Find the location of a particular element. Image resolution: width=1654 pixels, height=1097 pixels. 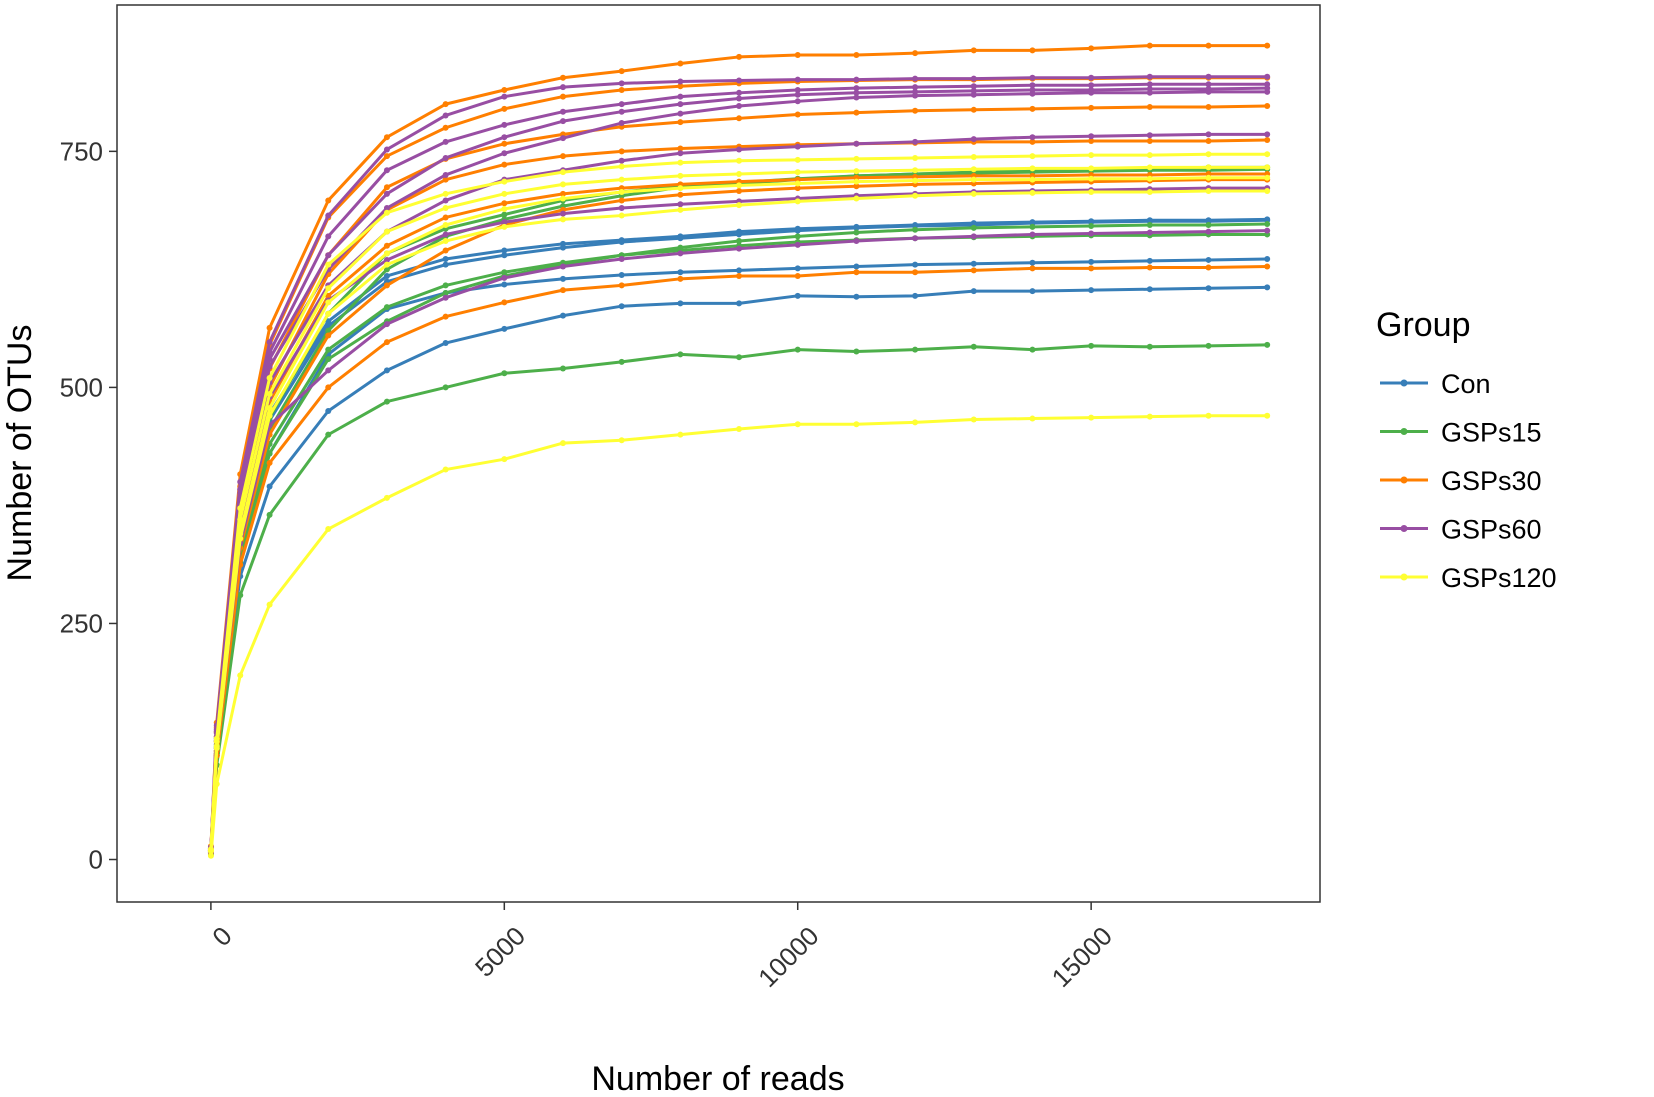

x-tick-label: 15000 is located at coordinates (1082, 957).